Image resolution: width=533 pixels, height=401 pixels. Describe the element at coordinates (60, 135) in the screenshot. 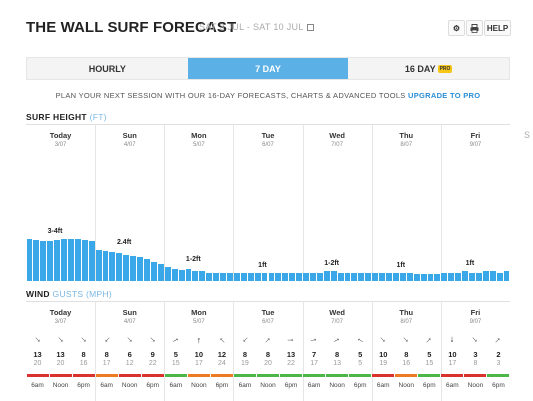

I see `day-name: Today` at that location.